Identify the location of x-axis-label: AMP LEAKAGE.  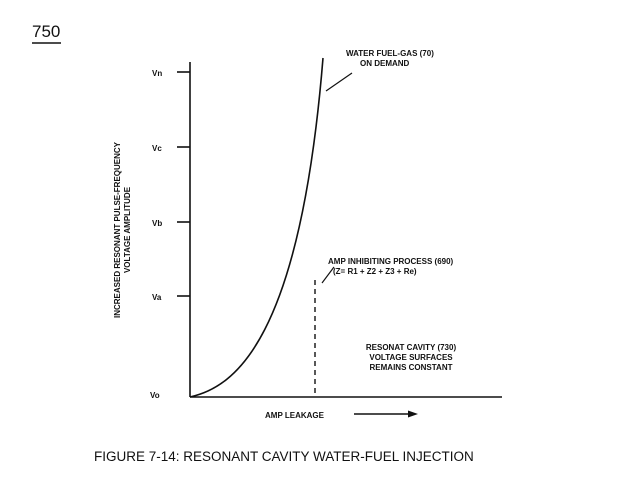
(295, 415).